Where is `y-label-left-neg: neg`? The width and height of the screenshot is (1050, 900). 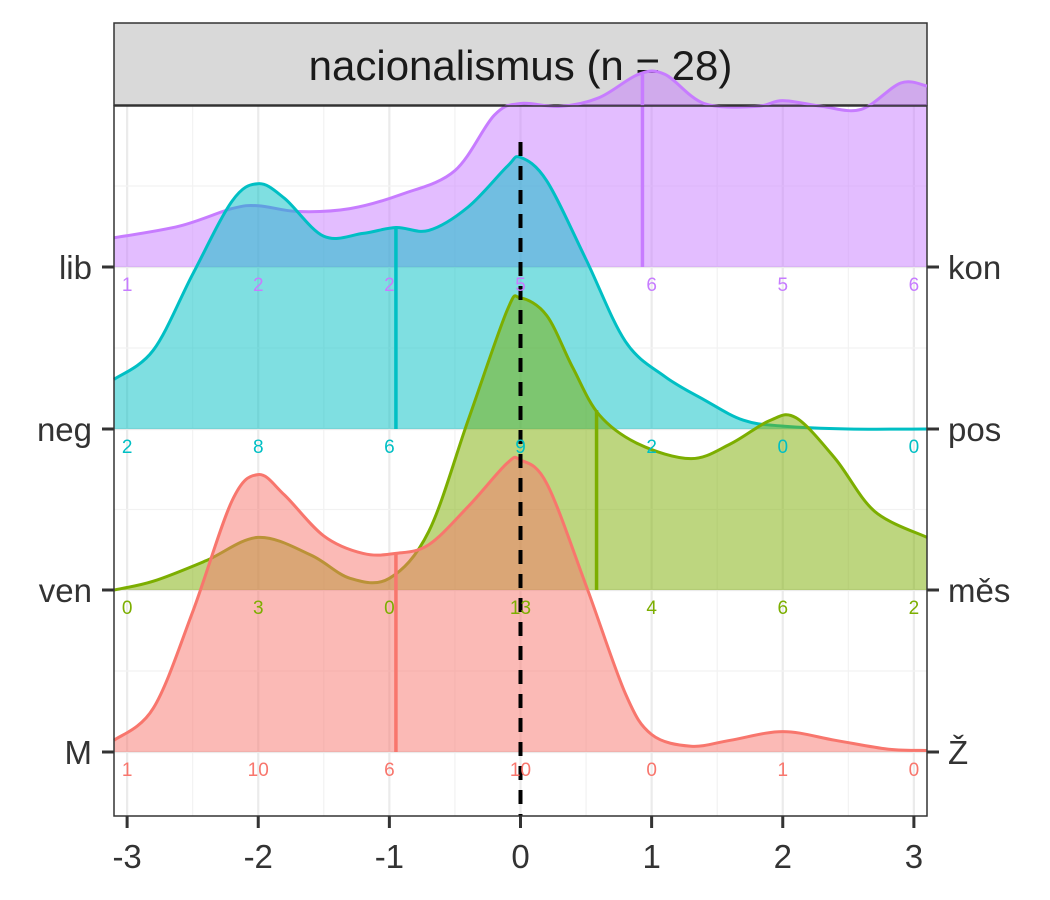 y-label-left-neg: neg is located at coordinates (64, 429).